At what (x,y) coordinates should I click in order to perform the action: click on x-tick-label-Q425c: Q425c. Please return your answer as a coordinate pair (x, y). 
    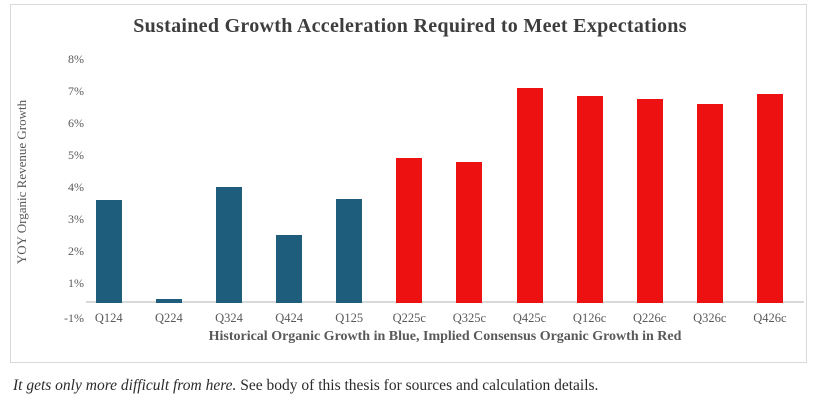
    Looking at the image, I should click on (529, 318).